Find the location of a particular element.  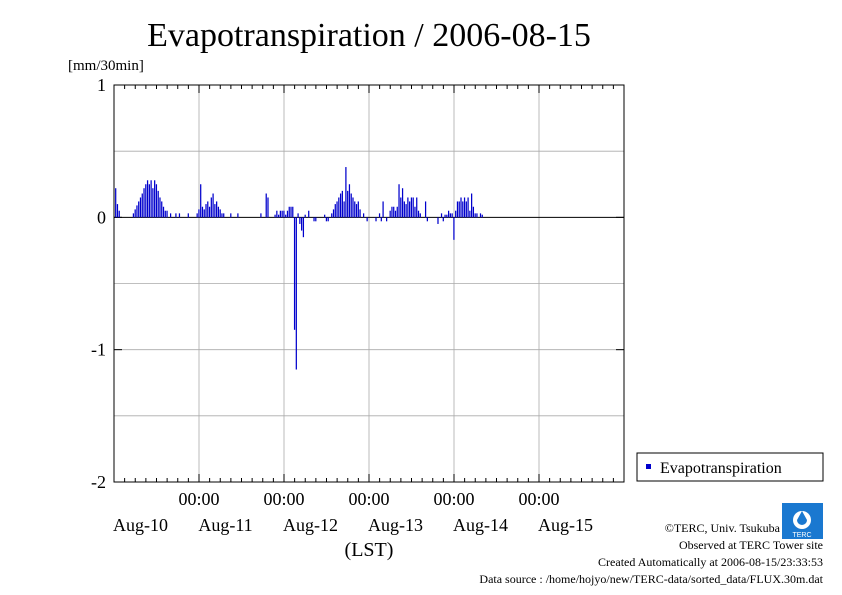

y-tick-label: 0 is located at coordinates (101, 217).